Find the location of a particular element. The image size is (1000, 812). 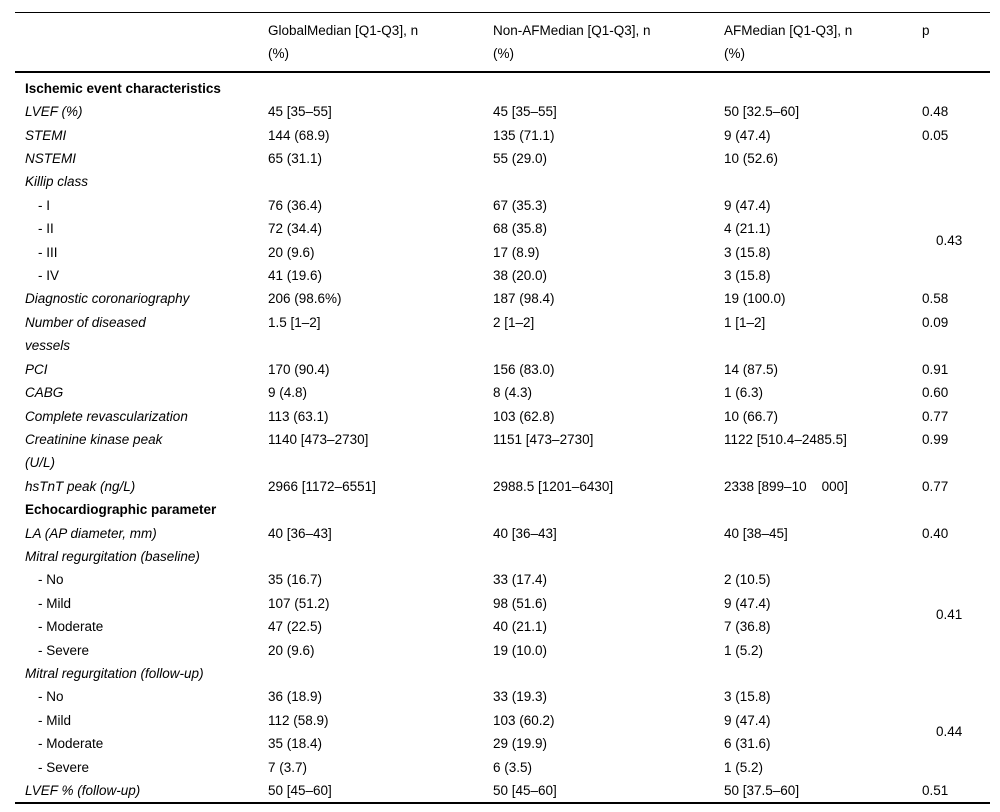

table-row-mr-followup: Mitral regurgitation (follow-up) is located at coordinates (502, 673).